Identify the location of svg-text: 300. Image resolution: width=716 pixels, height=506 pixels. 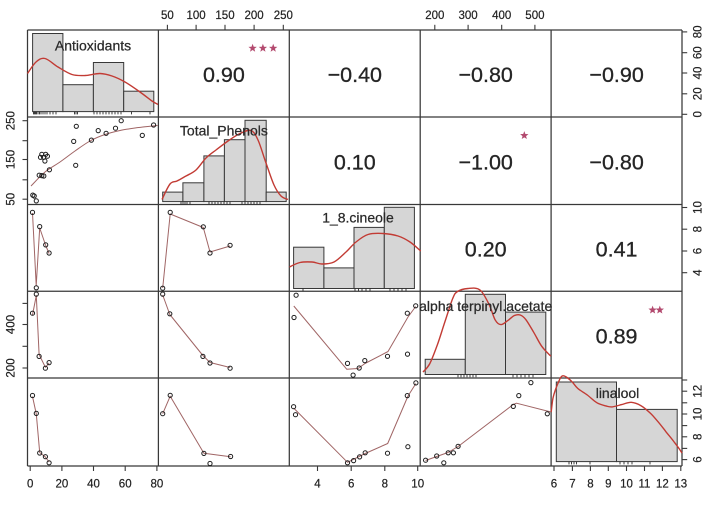
(468, 16).